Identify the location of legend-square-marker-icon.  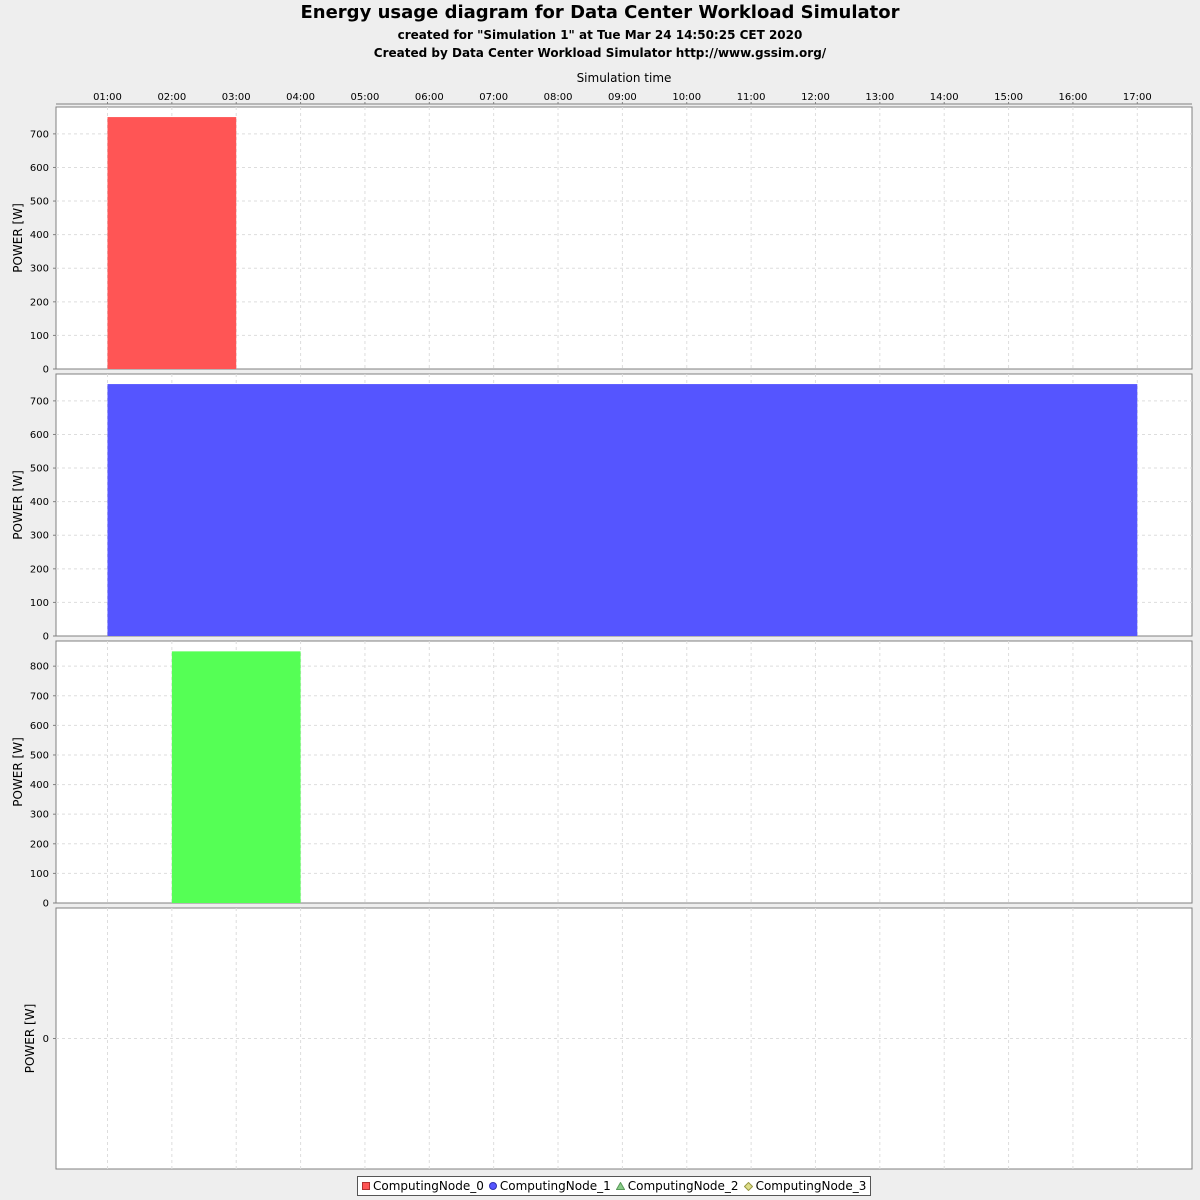
(366, 1186).